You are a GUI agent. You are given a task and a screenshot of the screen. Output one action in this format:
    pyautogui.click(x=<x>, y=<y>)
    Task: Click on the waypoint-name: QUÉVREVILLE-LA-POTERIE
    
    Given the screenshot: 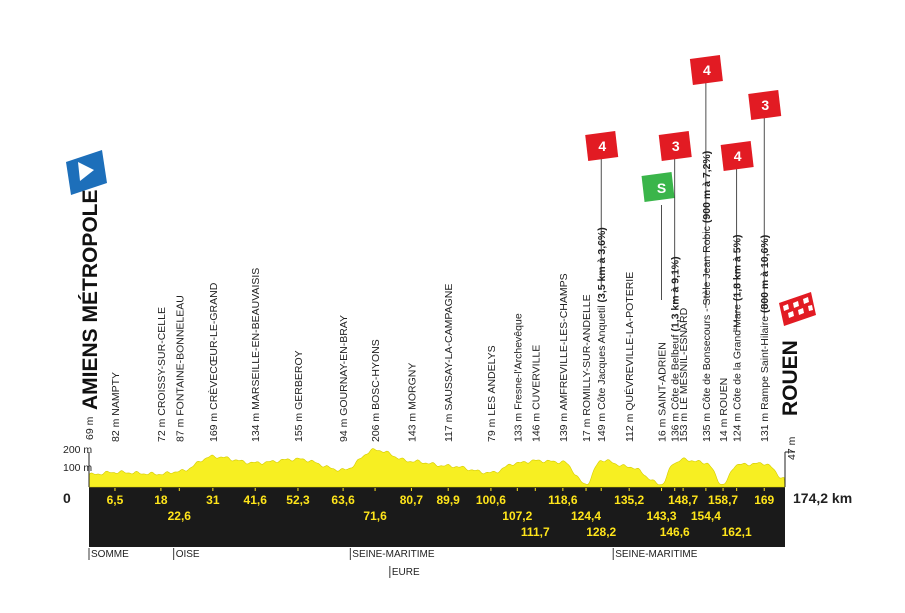 What is the action you would take?
    pyautogui.click(x=629, y=341)
    